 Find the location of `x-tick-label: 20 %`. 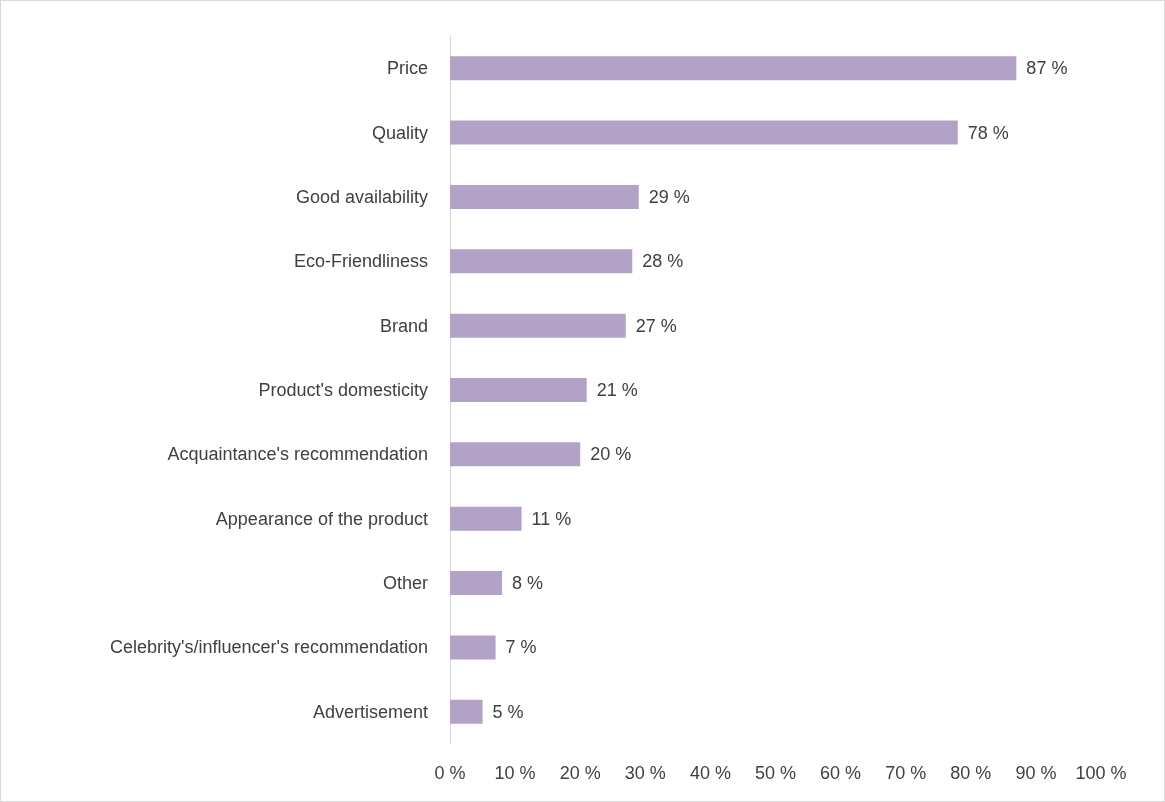

x-tick-label: 20 % is located at coordinates (580, 773).